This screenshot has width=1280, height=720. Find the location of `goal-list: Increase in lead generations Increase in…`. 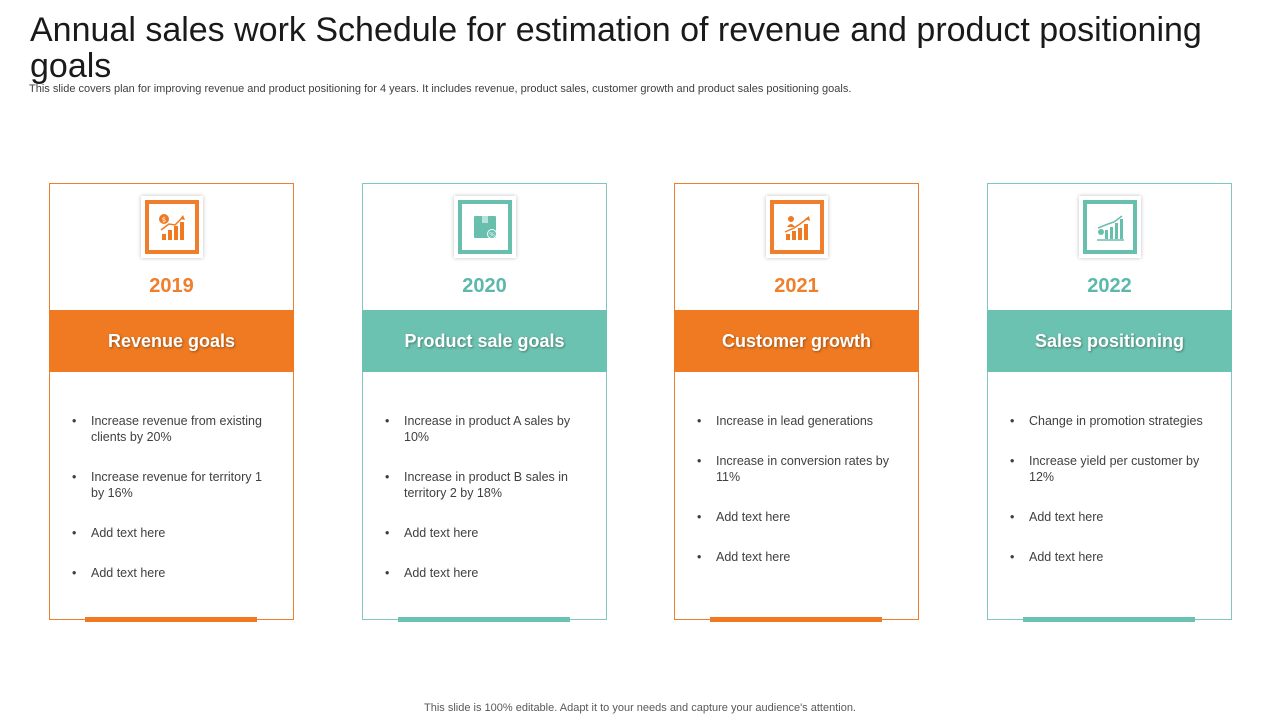

goal-list: Increase in lead generations Increase in… is located at coordinates (797, 501).